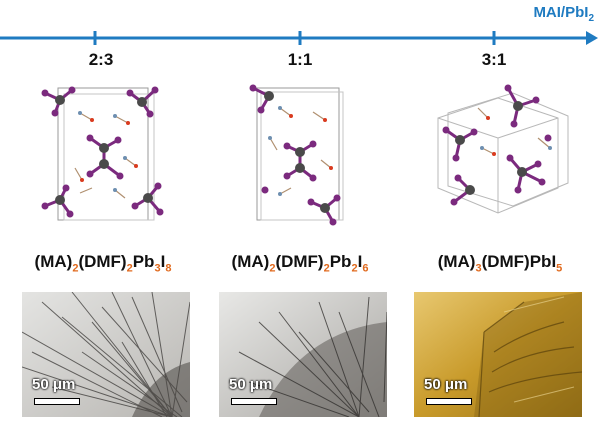  What do you see at coordinates (106, 354) in the screenshot?
I see `micrograph-2-3: 50 μm` at bounding box center [106, 354].